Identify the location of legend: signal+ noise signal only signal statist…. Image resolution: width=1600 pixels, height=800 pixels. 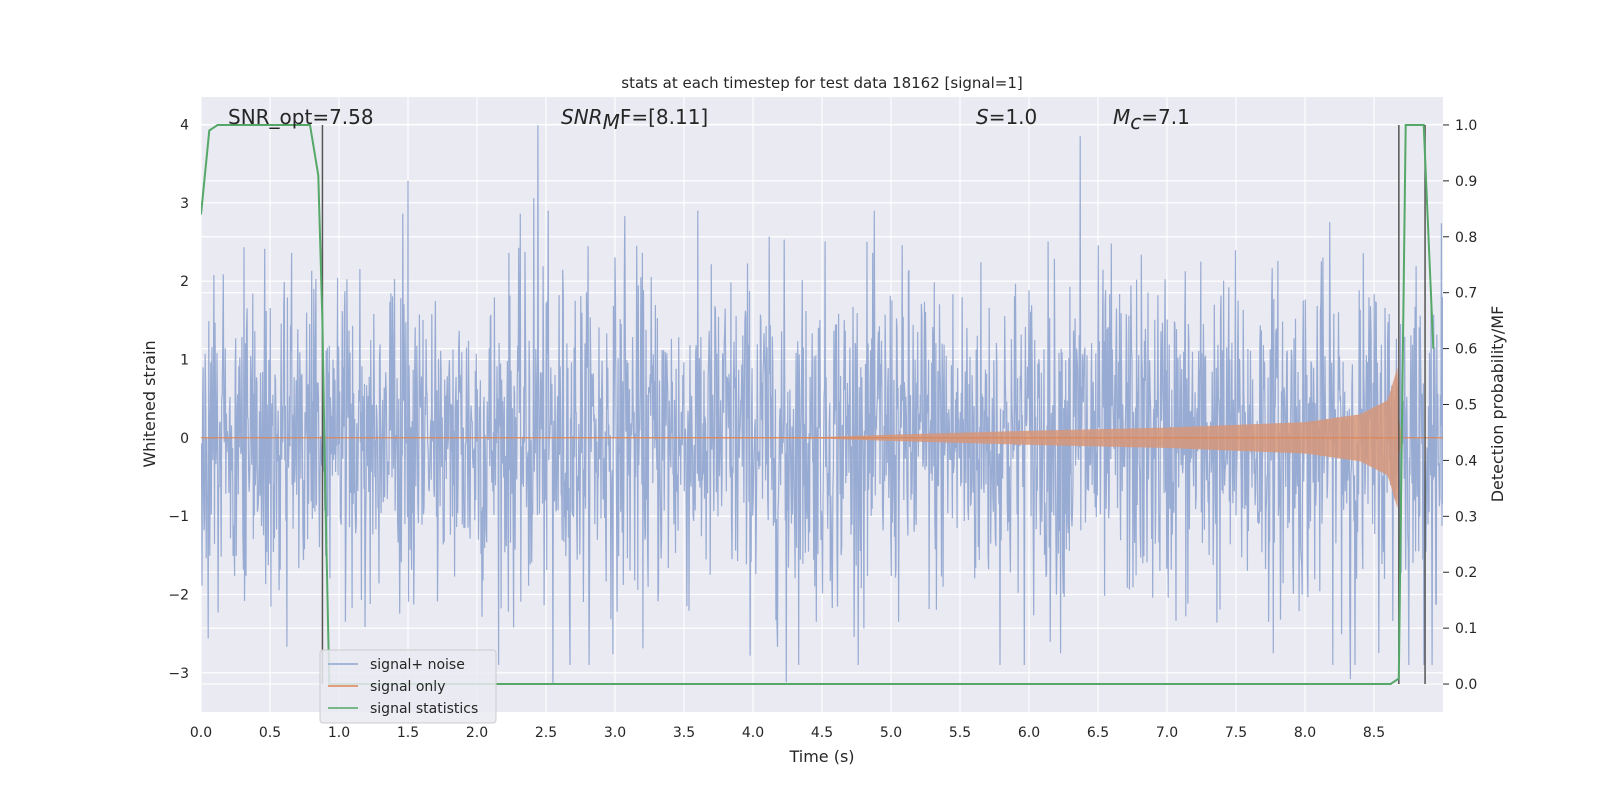
(408, 686).